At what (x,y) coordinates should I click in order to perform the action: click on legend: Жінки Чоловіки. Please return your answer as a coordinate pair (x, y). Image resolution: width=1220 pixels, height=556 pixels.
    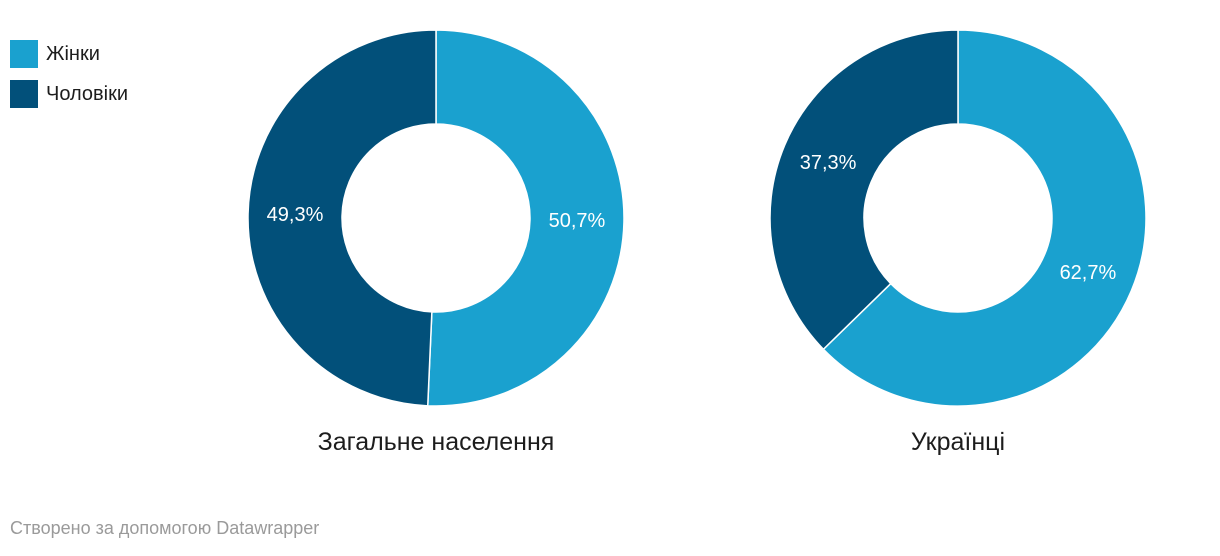
    Looking at the image, I should click on (69, 80).